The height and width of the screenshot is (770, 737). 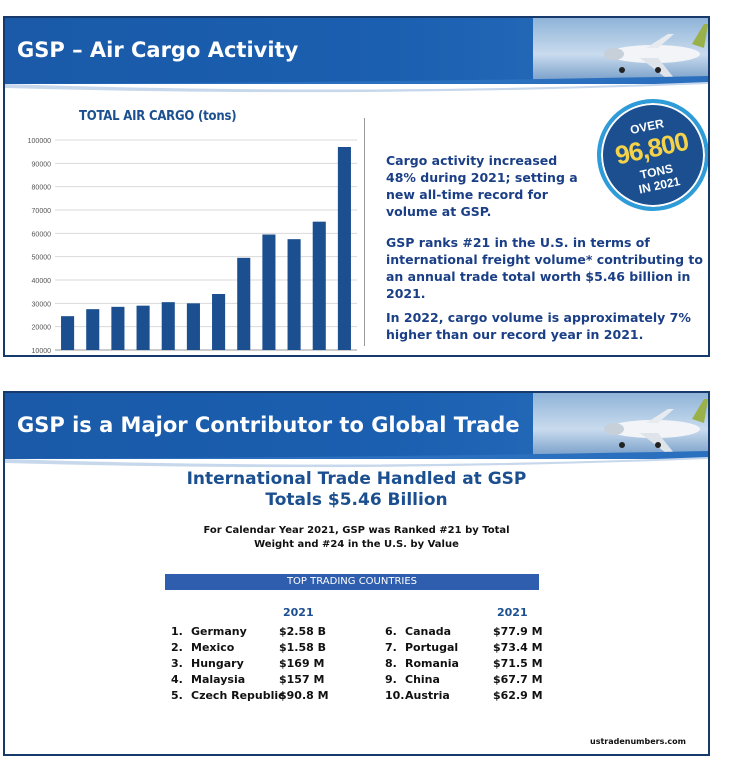 I want to click on y-tick-label: 70000, so click(x=42, y=211).